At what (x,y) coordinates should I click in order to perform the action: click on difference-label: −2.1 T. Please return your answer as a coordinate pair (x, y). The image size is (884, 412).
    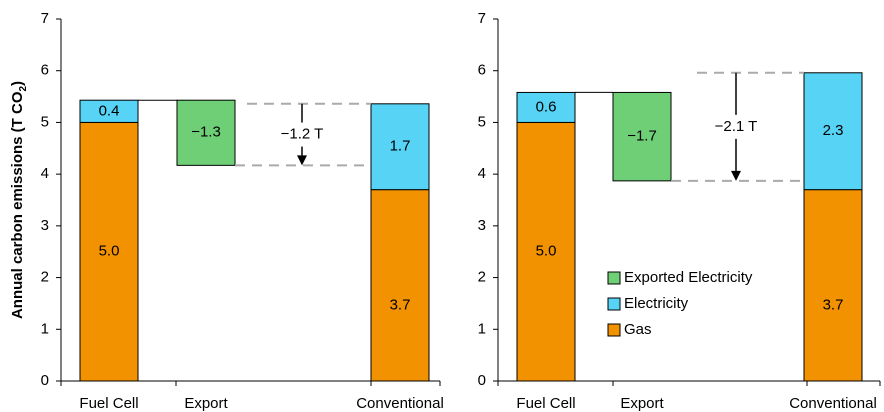
    Looking at the image, I should click on (736, 126).